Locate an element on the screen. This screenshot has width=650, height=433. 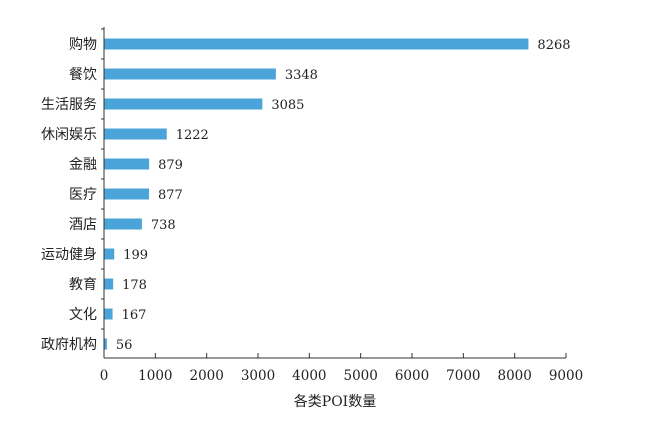
value-label-0: 8268 is located at coordinates (553, 45).